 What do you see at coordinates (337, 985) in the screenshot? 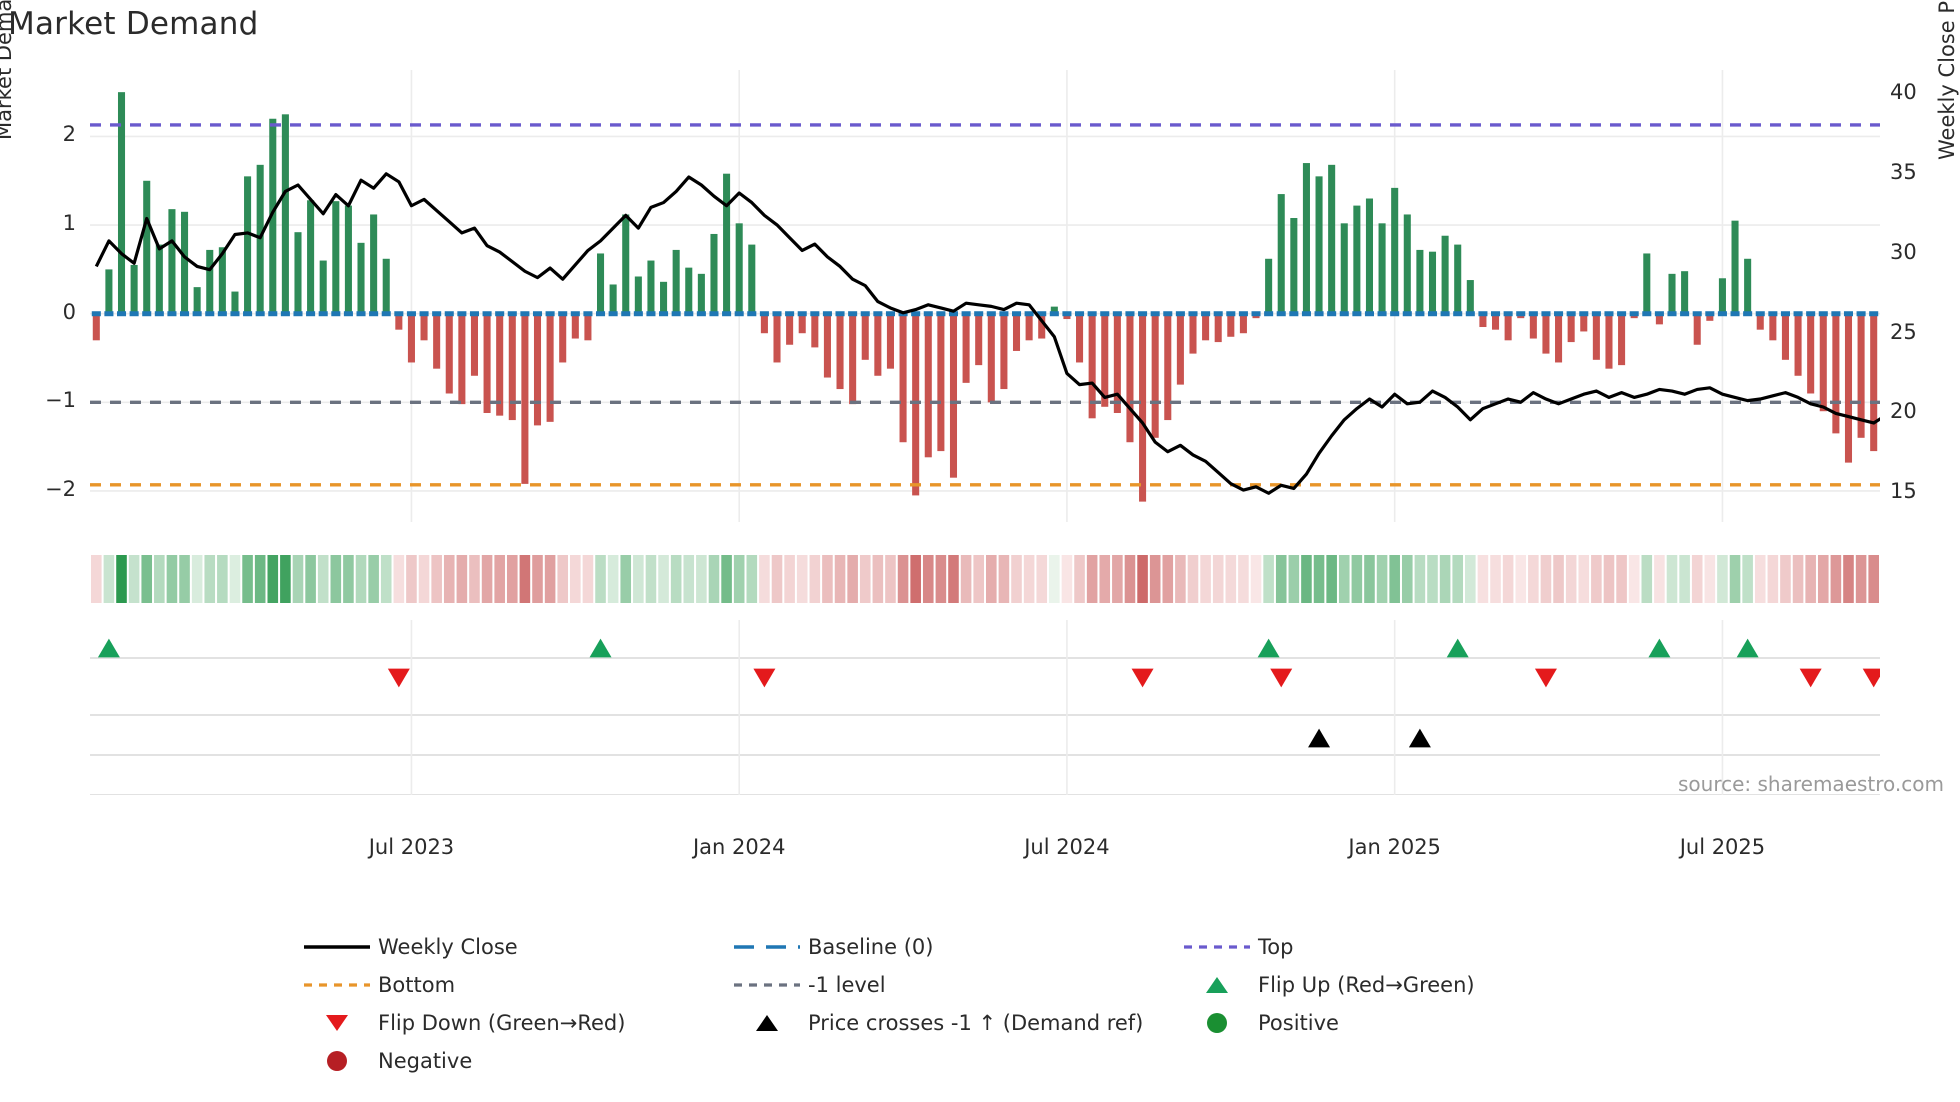
I see `dotted-line-orange-icon` at bounding box center [337, 985].